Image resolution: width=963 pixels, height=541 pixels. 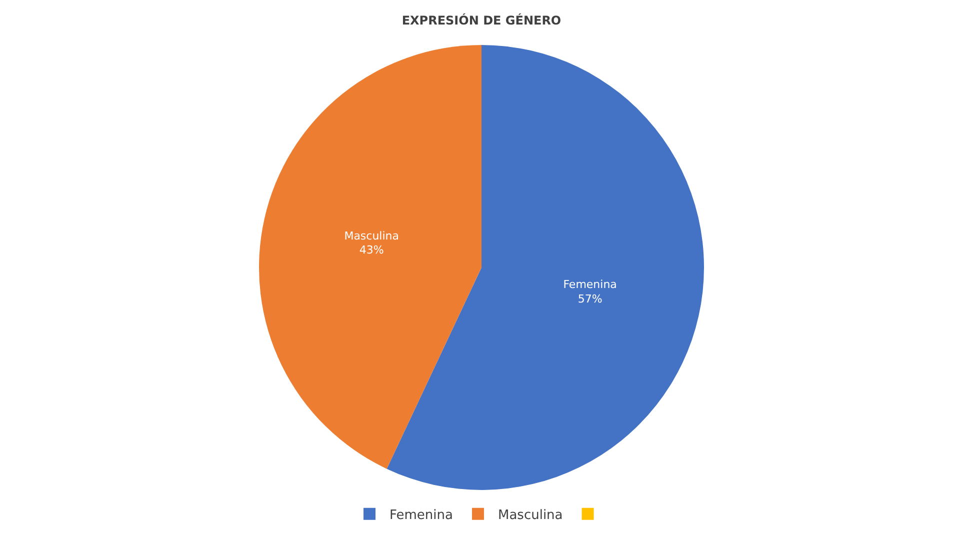 What do you see at coordinates (530, 515) in the screenshot?
I see `legend-label: Masculina` at bounding box center [530, 515].